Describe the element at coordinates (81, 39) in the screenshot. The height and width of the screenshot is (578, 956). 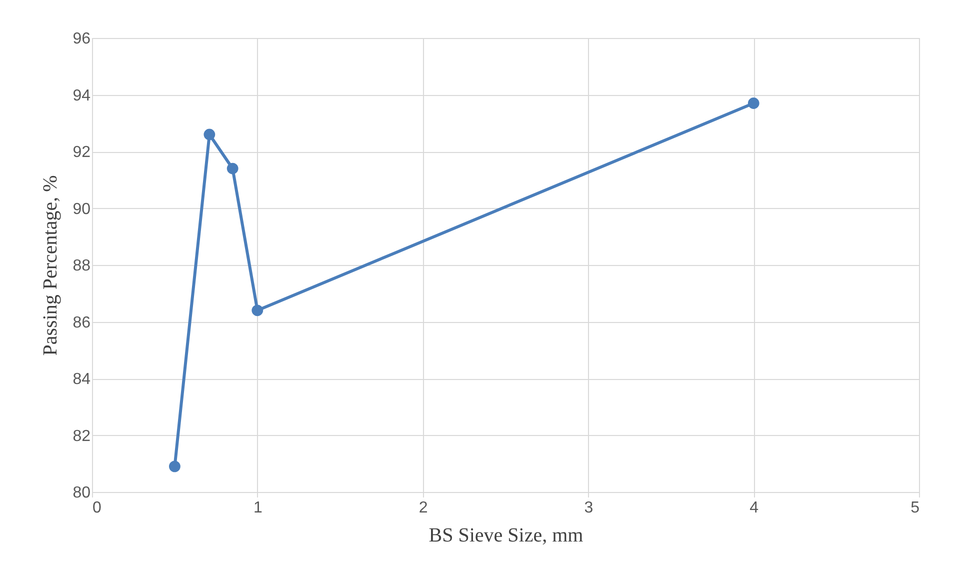
I see `y-tick-label: 96` at that location.